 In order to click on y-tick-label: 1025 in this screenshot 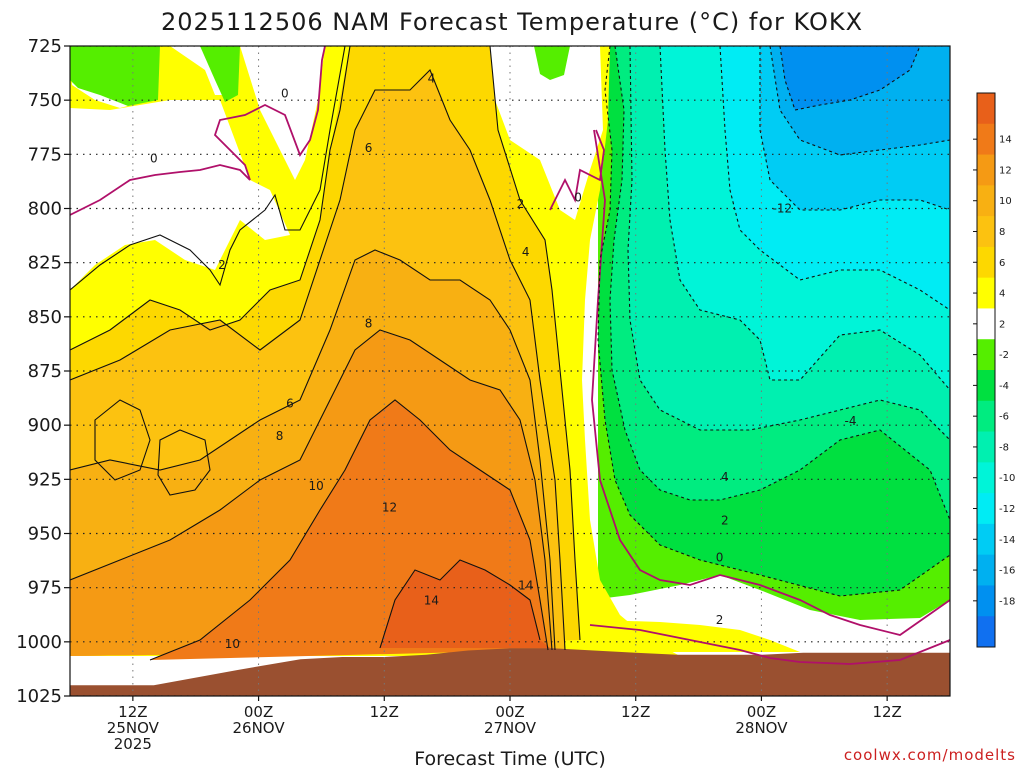, I will do `click(39, 696)`.